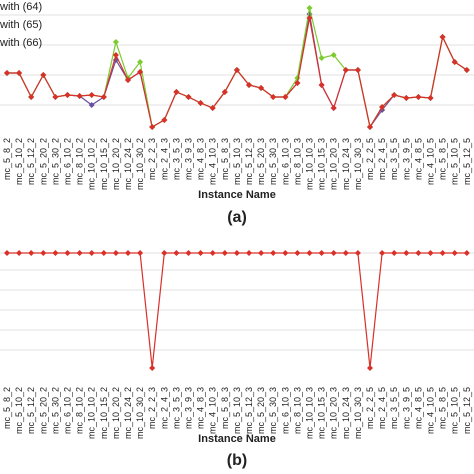  I want to click on legend-label: with (66), so click(21, 43).